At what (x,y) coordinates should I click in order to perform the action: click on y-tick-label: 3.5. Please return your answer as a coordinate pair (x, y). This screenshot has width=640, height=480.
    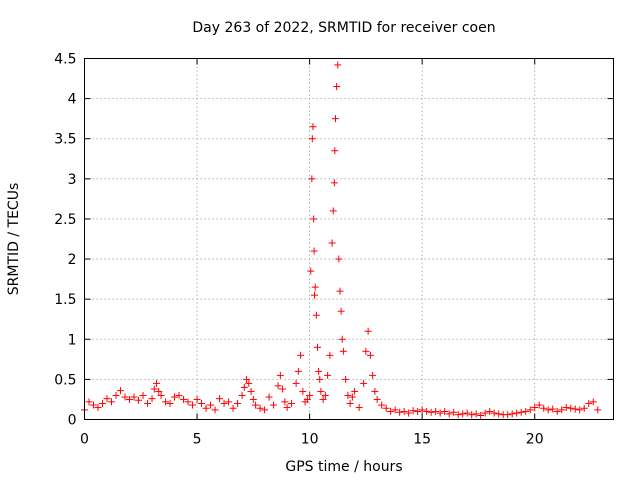
    Looking at the image, I should click on (65, 140).